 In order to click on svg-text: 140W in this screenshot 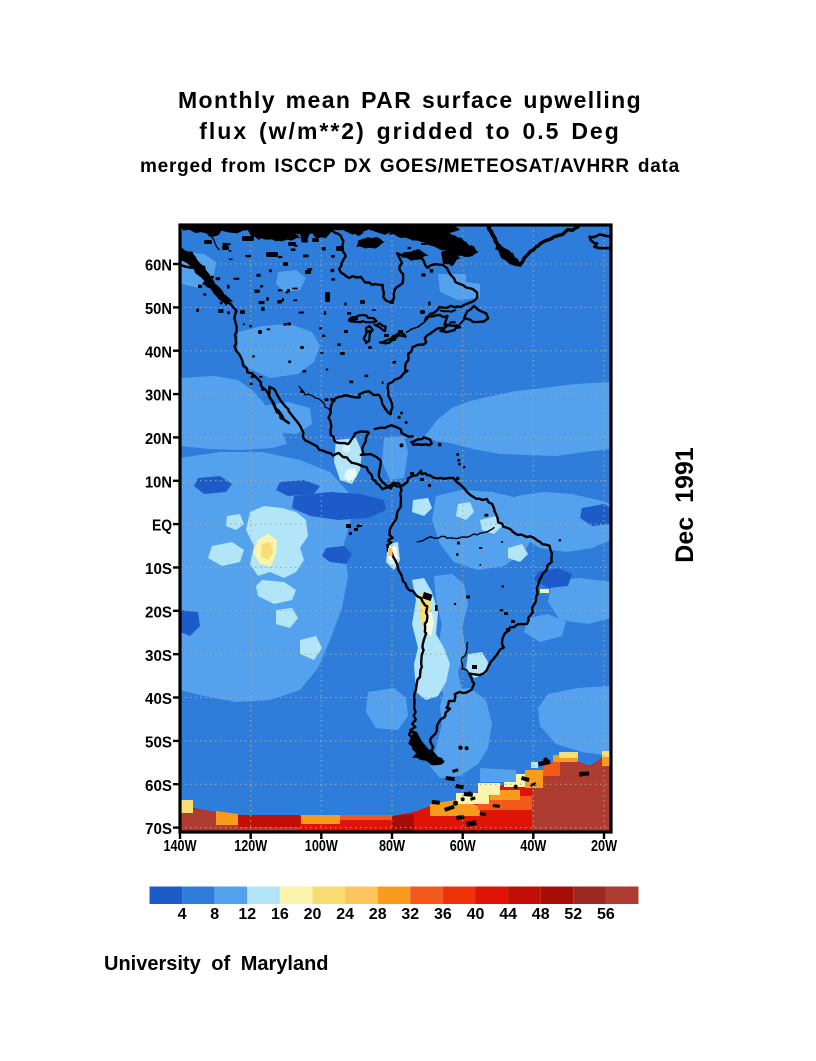, I will do `click(180, 846)`.